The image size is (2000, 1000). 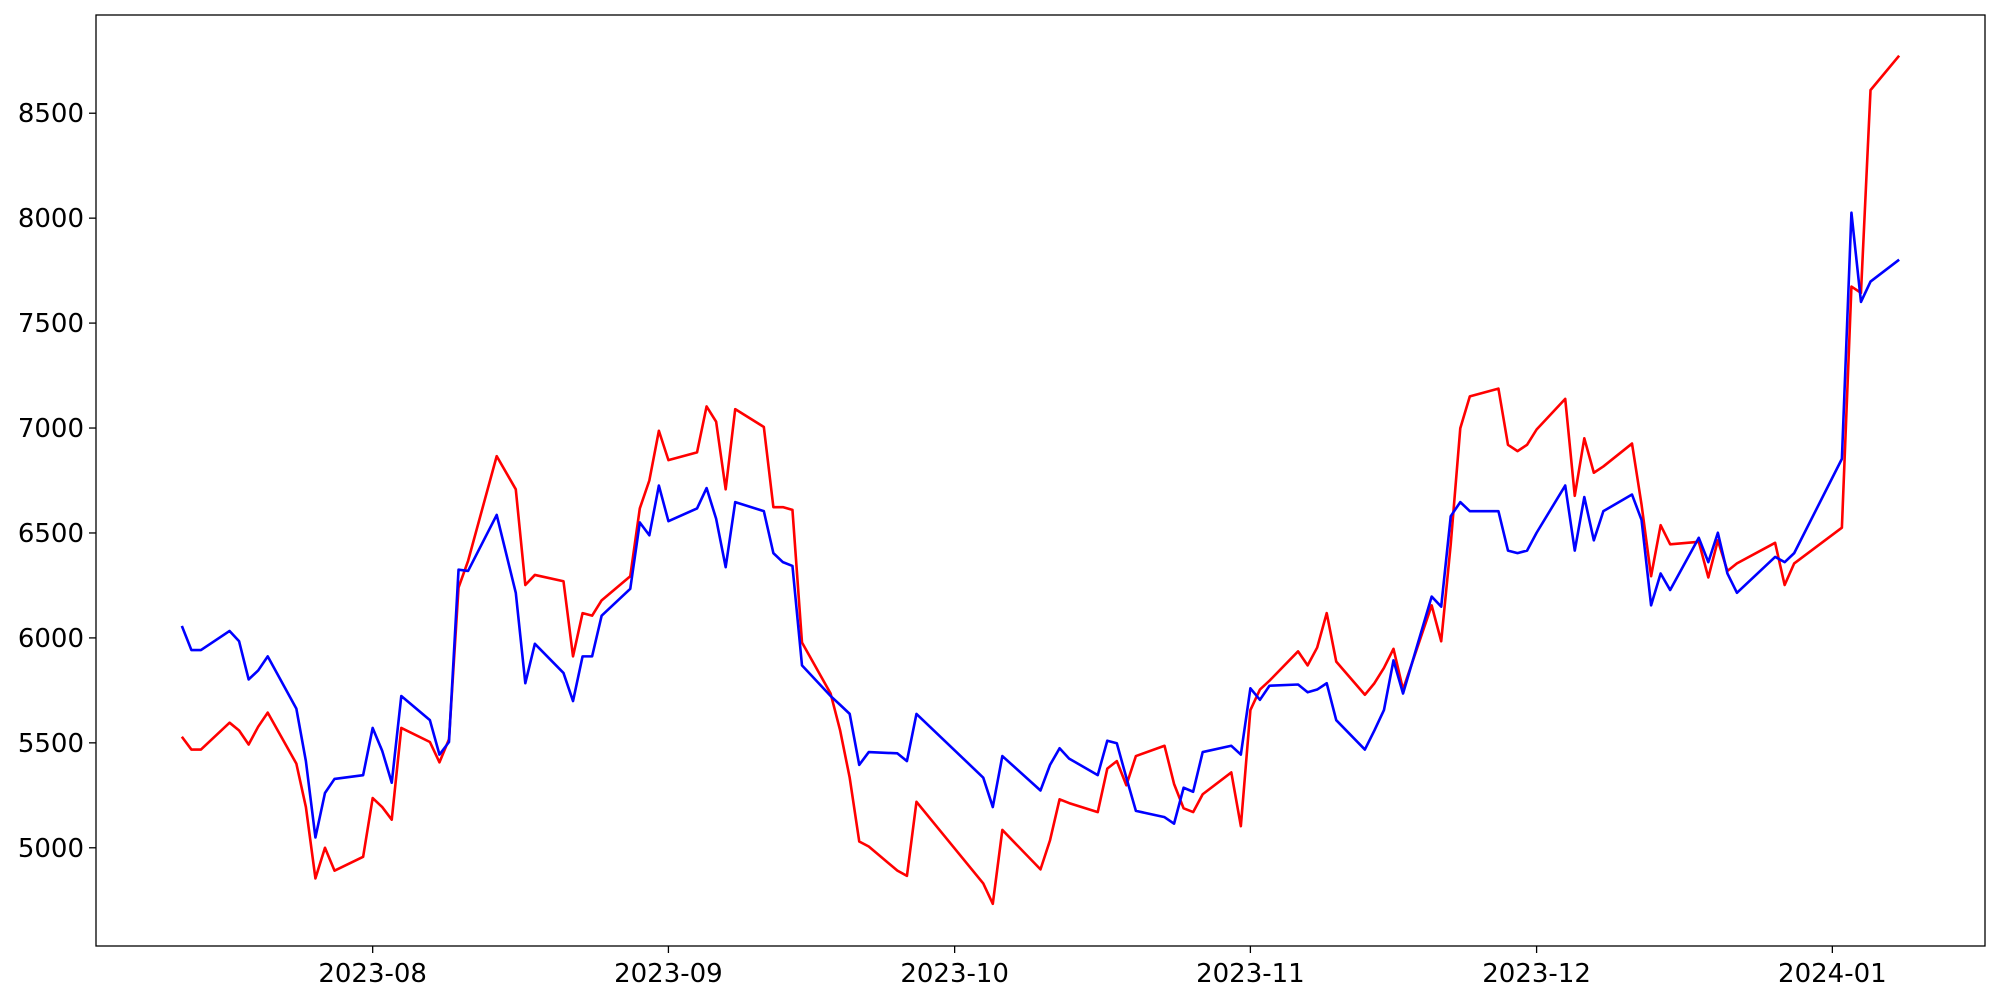 I want to click on y-tick-label: 6500, so click(x=51, y=534).